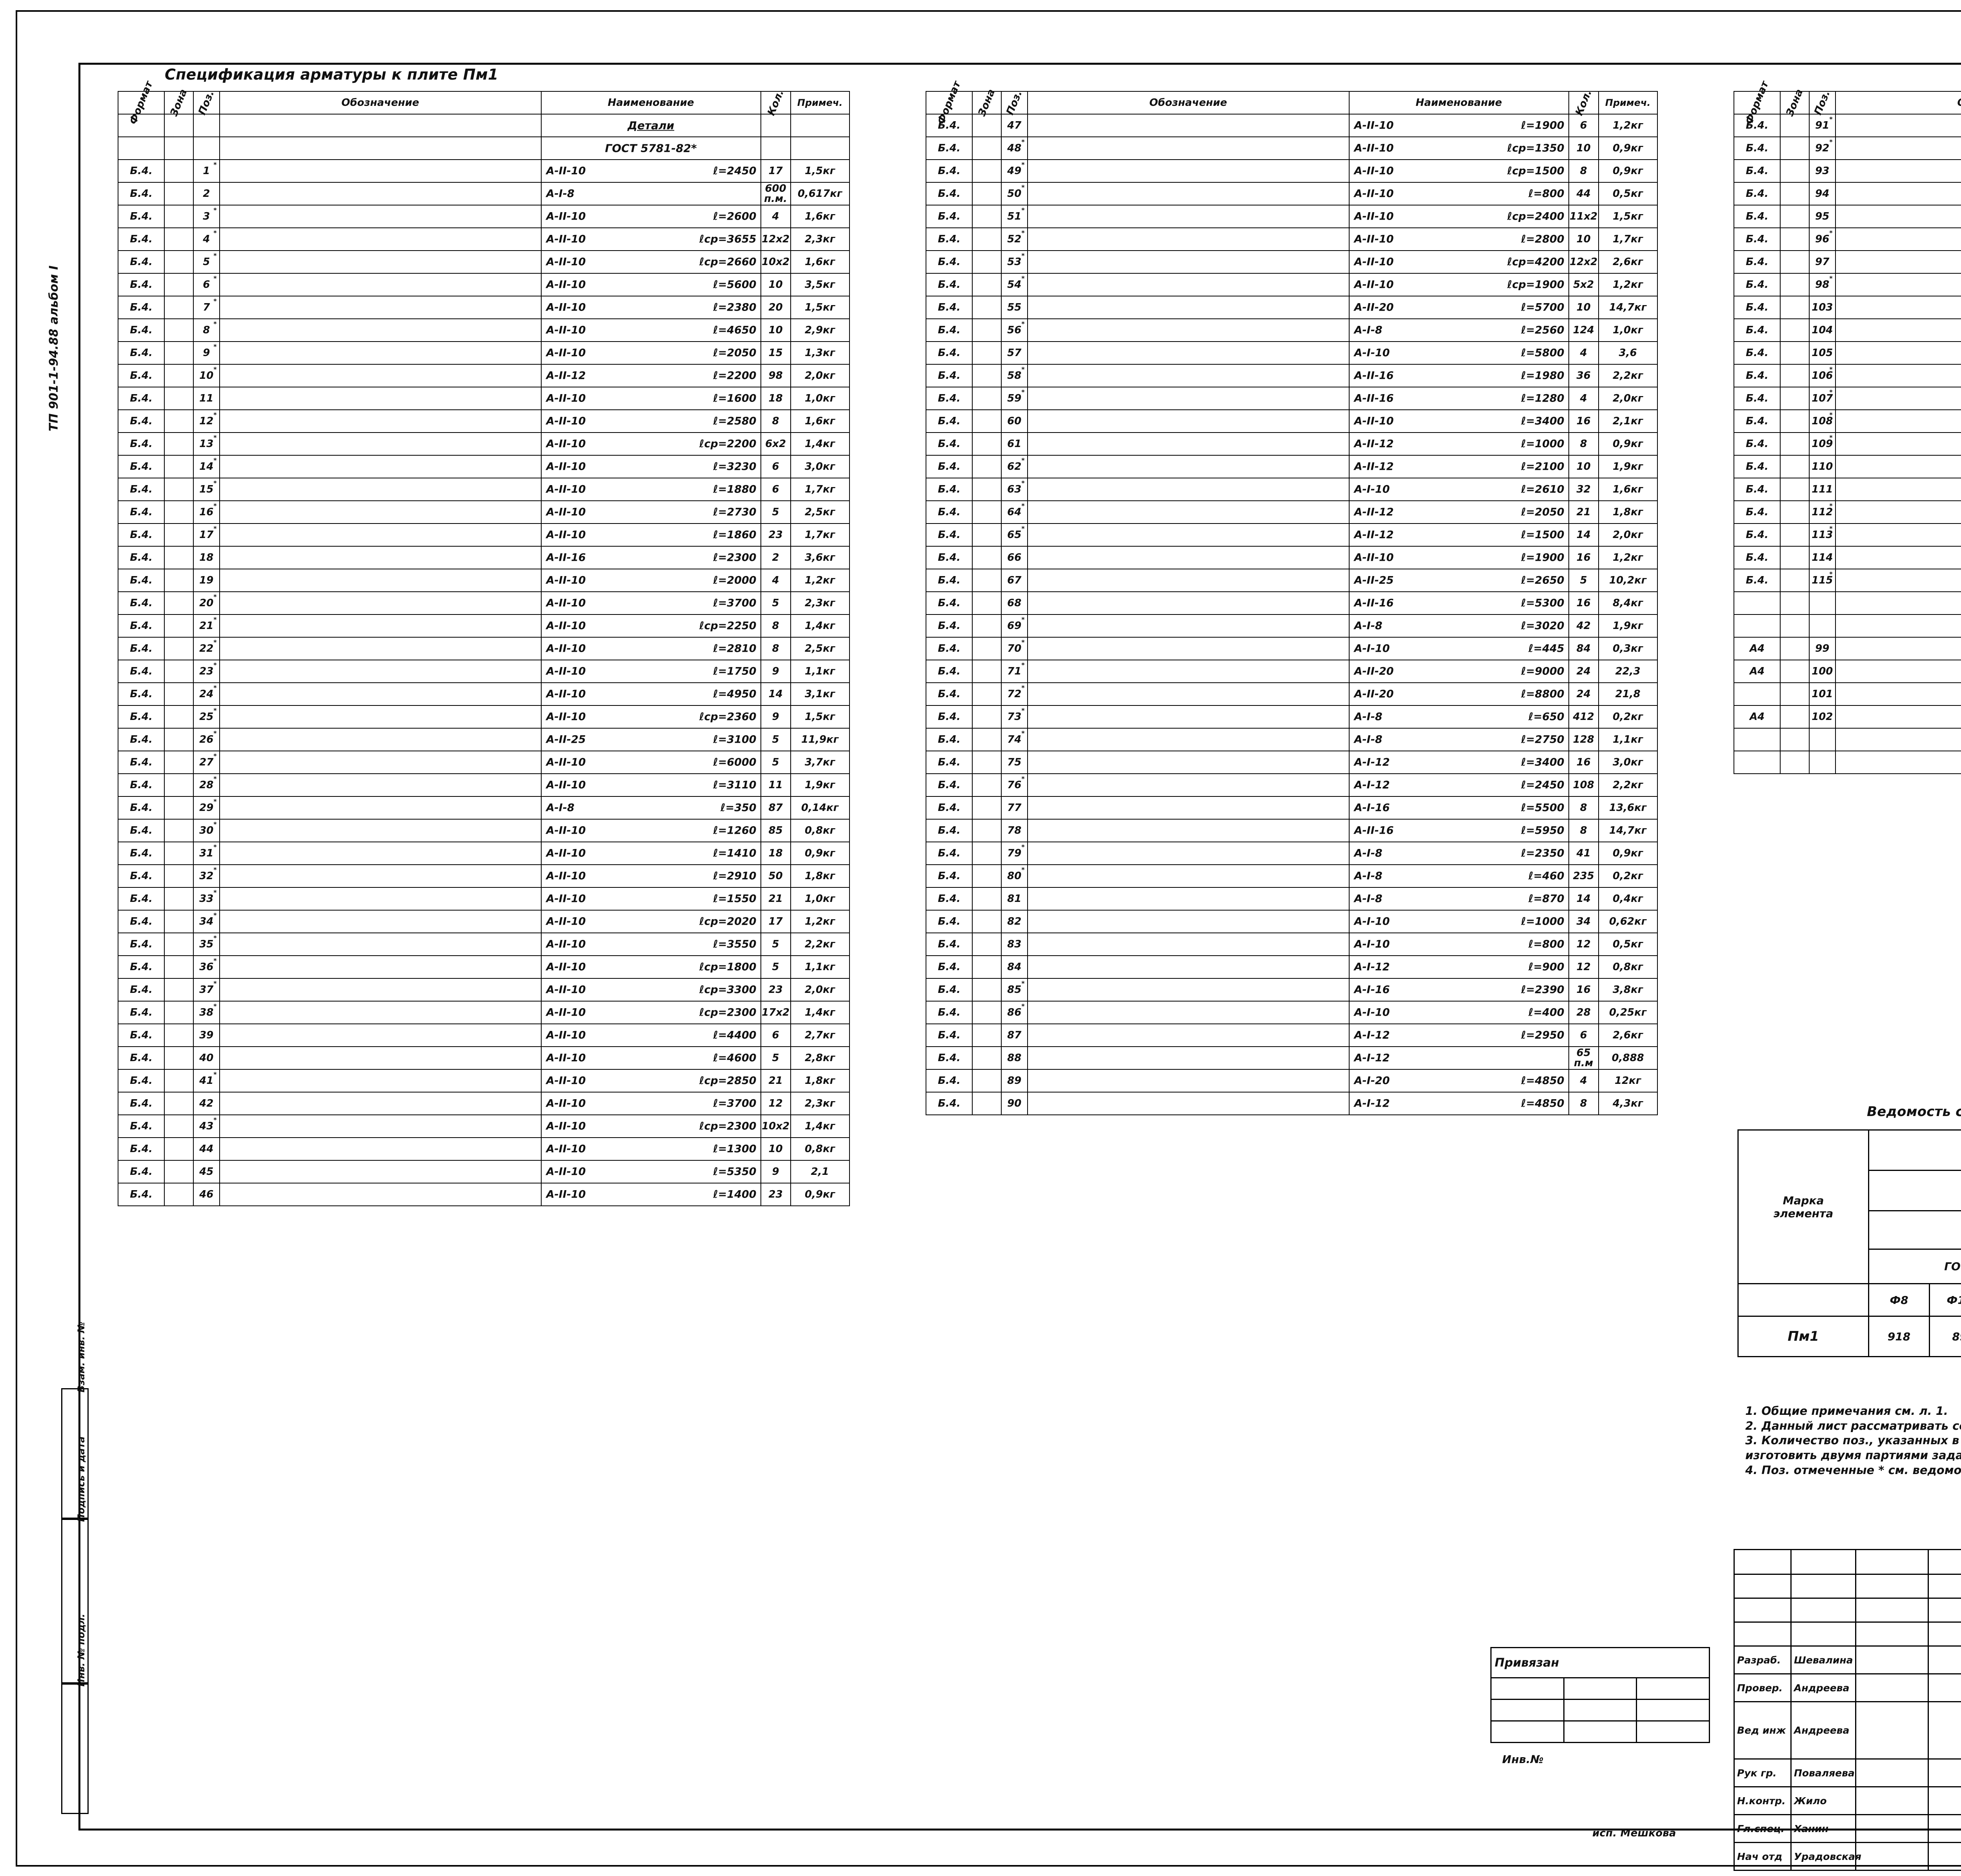  I want to click on tb-rev-row, so click(1847, 1610).